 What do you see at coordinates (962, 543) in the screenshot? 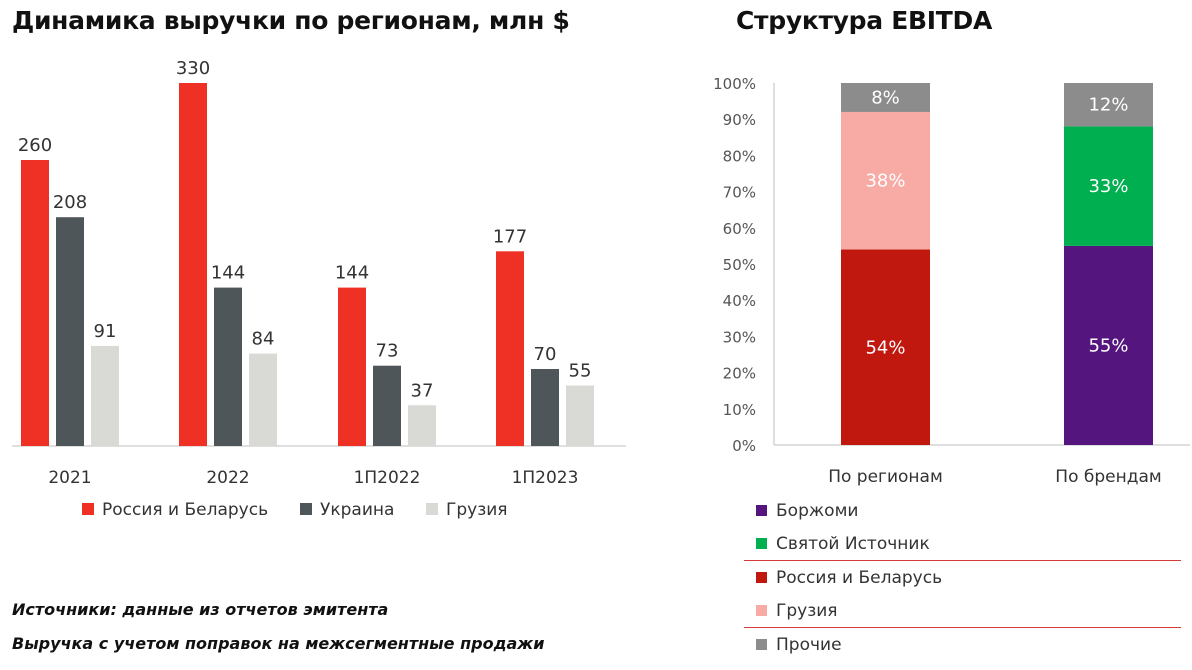
I see `legend-item: Святой Источник` at bounding box center [962, 543].